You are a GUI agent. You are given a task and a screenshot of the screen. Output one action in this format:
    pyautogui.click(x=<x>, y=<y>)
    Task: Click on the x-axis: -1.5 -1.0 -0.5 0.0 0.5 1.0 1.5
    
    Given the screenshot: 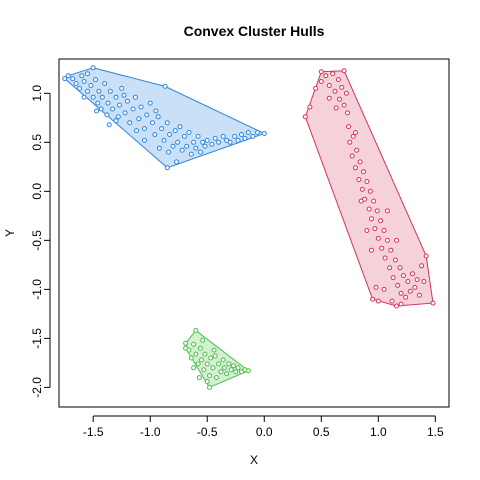 What is the action you would take?
    pyautogui.click(x=263, y=427)
    